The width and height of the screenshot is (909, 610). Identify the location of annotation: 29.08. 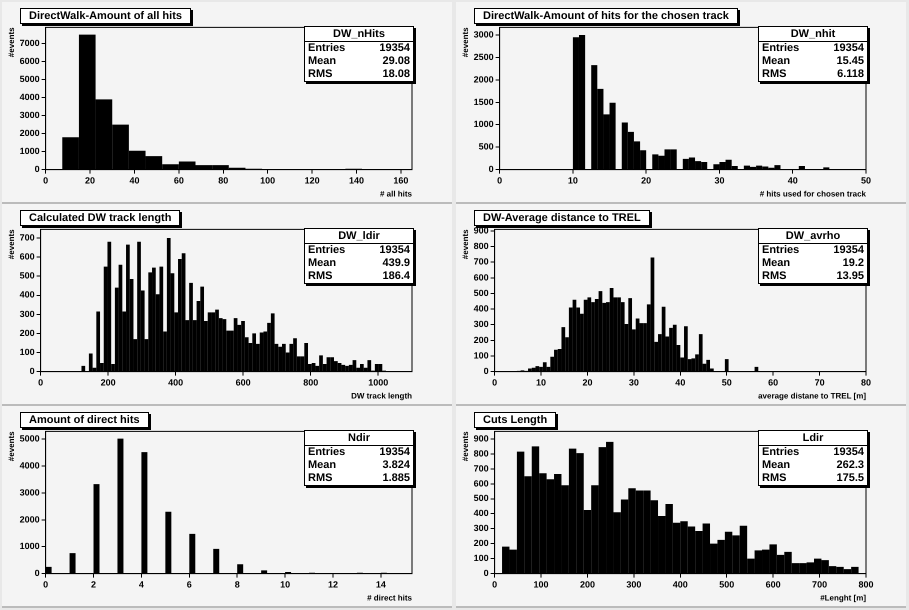
(396, 61).